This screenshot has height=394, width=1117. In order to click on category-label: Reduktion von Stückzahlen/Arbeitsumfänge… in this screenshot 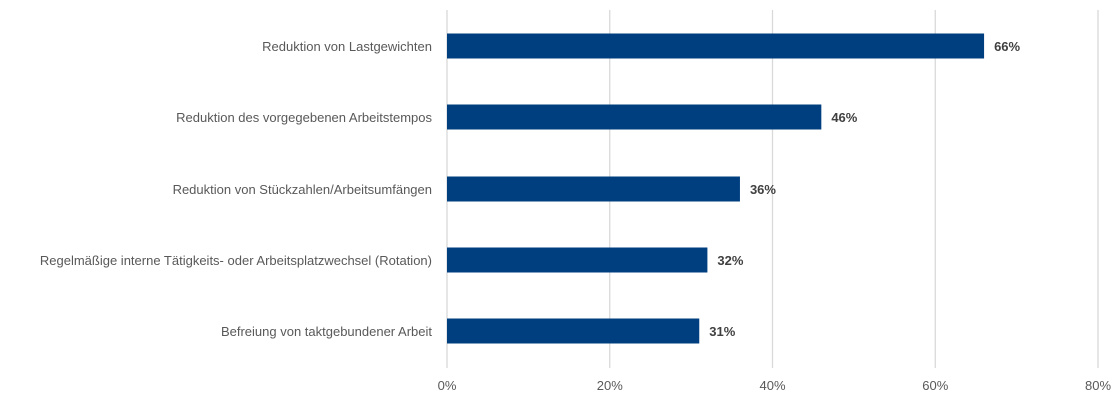, I will do `click(302, 189)`.